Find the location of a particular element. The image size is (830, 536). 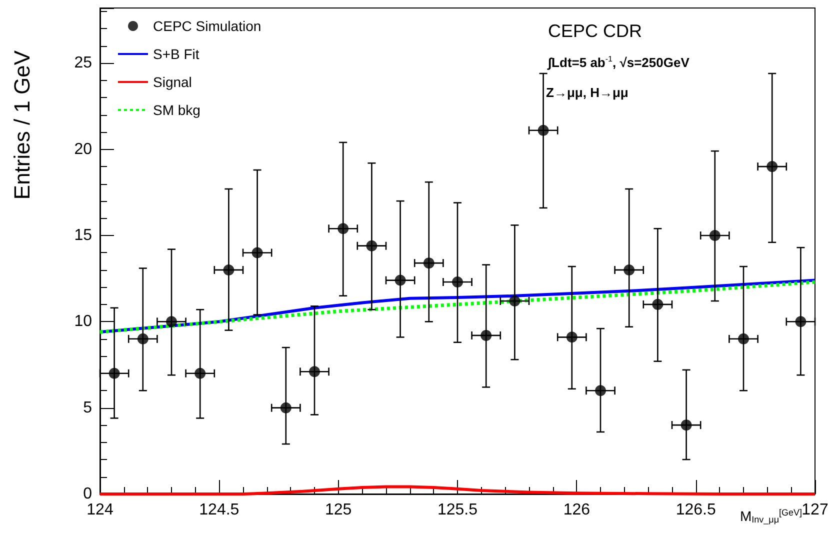

y-tick-label: 10 is located at coordinates (83, 321).